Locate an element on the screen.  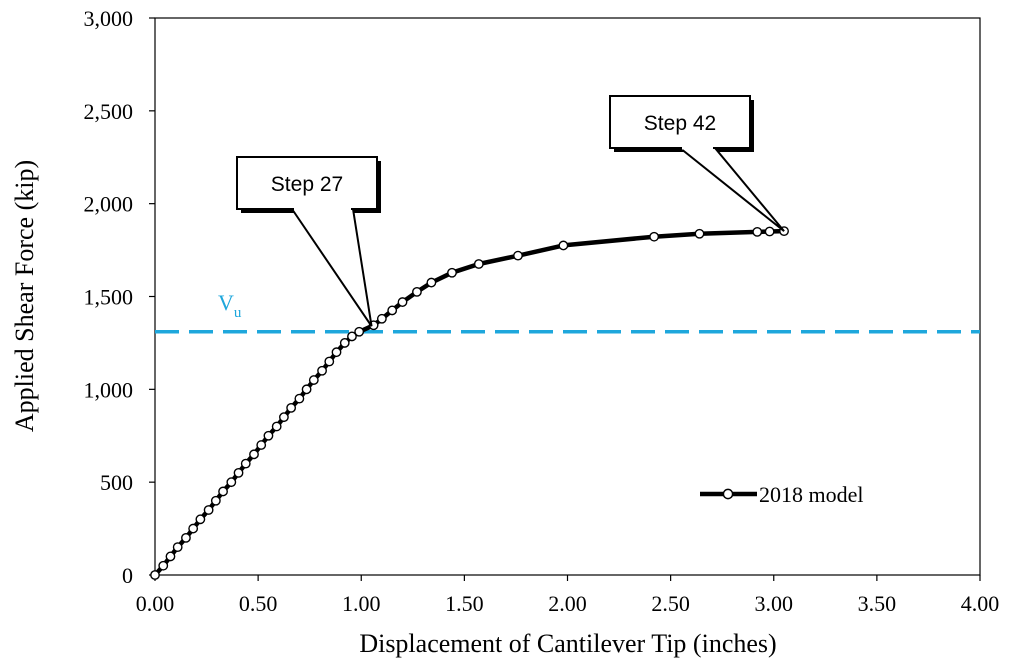
y-tick-label: 2,000 is located at coordinates (109, 204).